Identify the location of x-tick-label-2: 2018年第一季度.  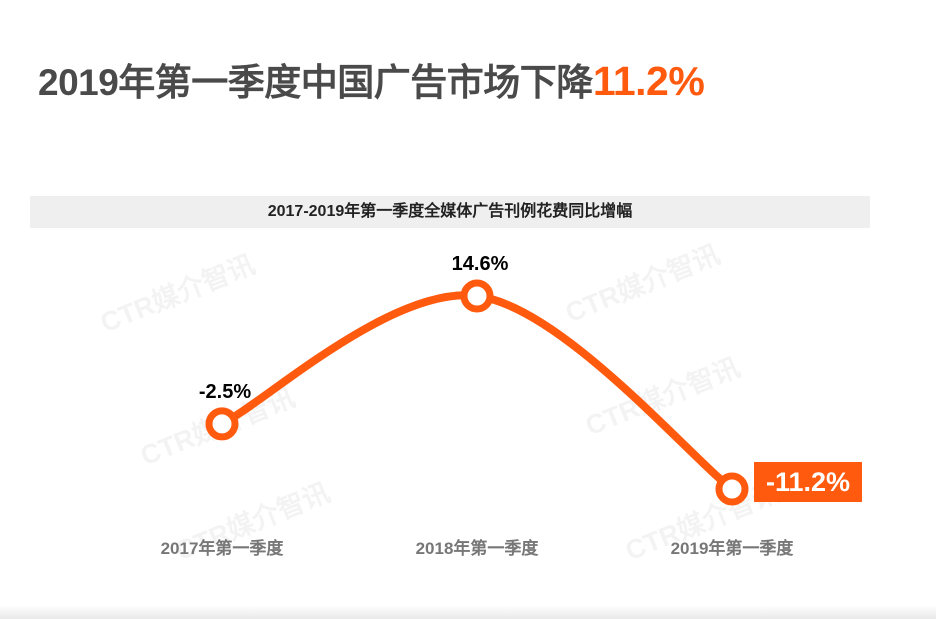
(478, 548).